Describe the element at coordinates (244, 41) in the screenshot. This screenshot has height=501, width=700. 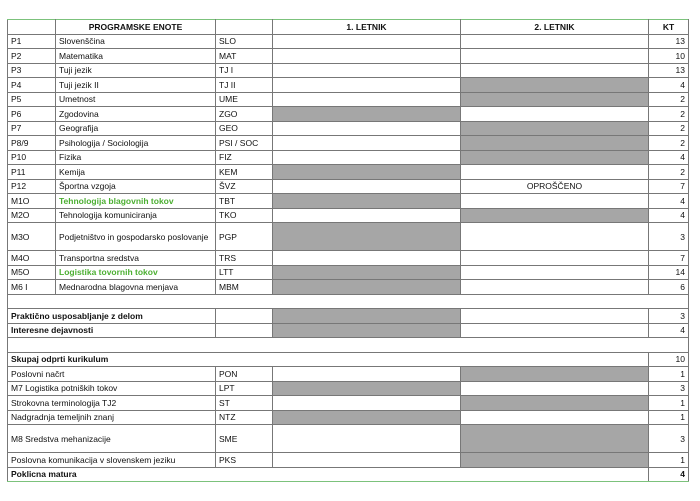
I see `table-cell: SLO` at that location.